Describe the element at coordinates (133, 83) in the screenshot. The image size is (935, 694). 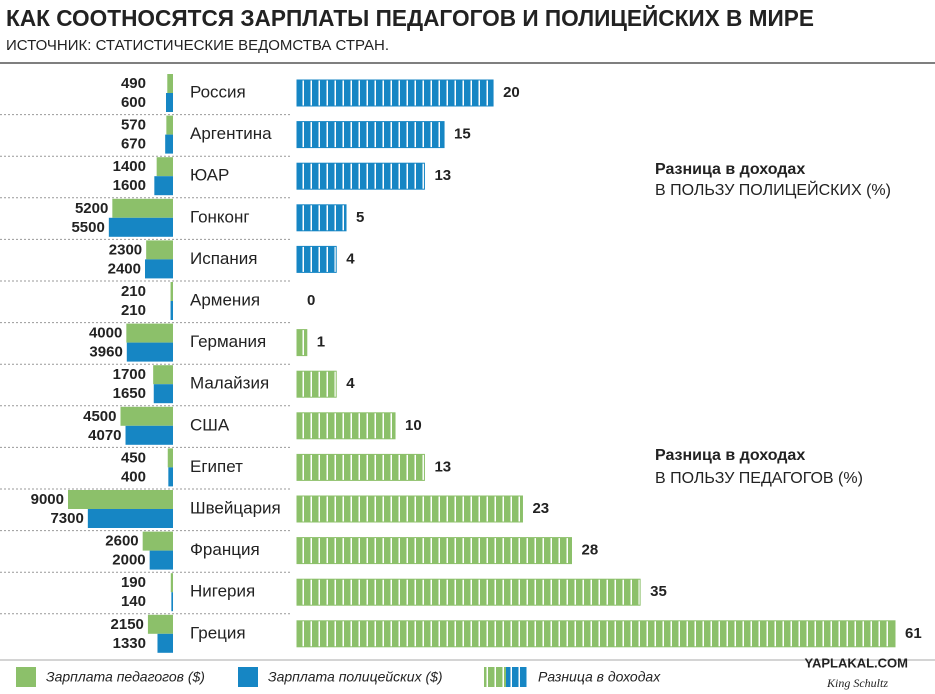
I see `value-label: 490` at that location.